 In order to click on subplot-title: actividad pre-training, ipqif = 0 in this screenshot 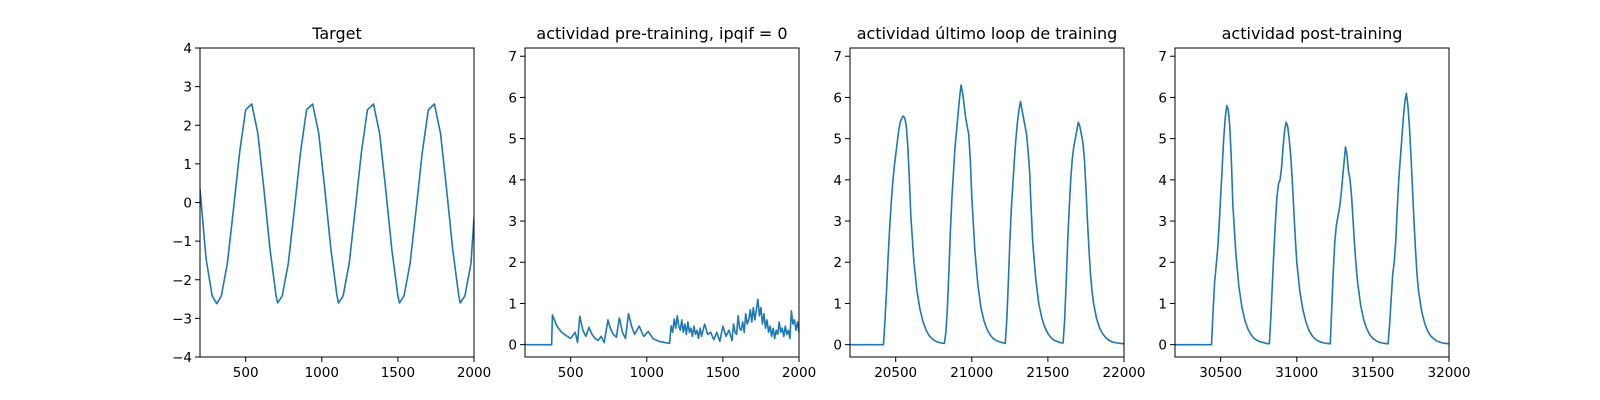, I will do `click(661, 33)`.